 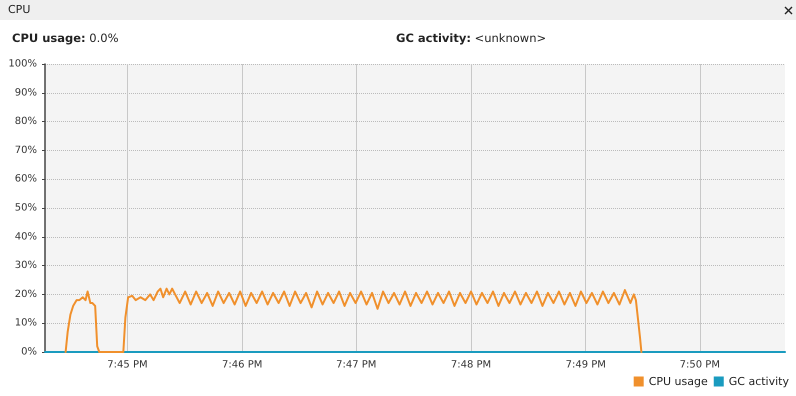 I want to click on y-tick-label: 60%, so click(x=25, y=179).